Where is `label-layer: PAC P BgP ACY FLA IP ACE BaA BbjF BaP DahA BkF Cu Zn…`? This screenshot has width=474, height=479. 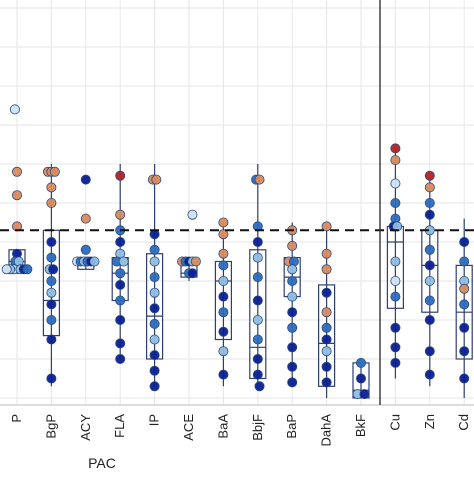 label-layer: PAC P BgP ACY FLA IP ACE BaA BbjF BaP DahA BkF Cu Zn… is located at coordinates (240, 442).